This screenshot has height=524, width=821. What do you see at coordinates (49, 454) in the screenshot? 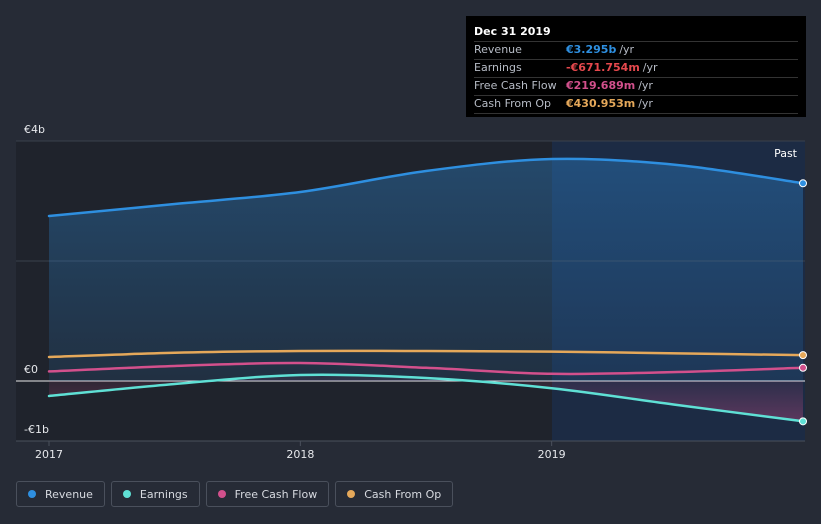
I see `x-tick-label: 2017` at bounding box center [49, 454].